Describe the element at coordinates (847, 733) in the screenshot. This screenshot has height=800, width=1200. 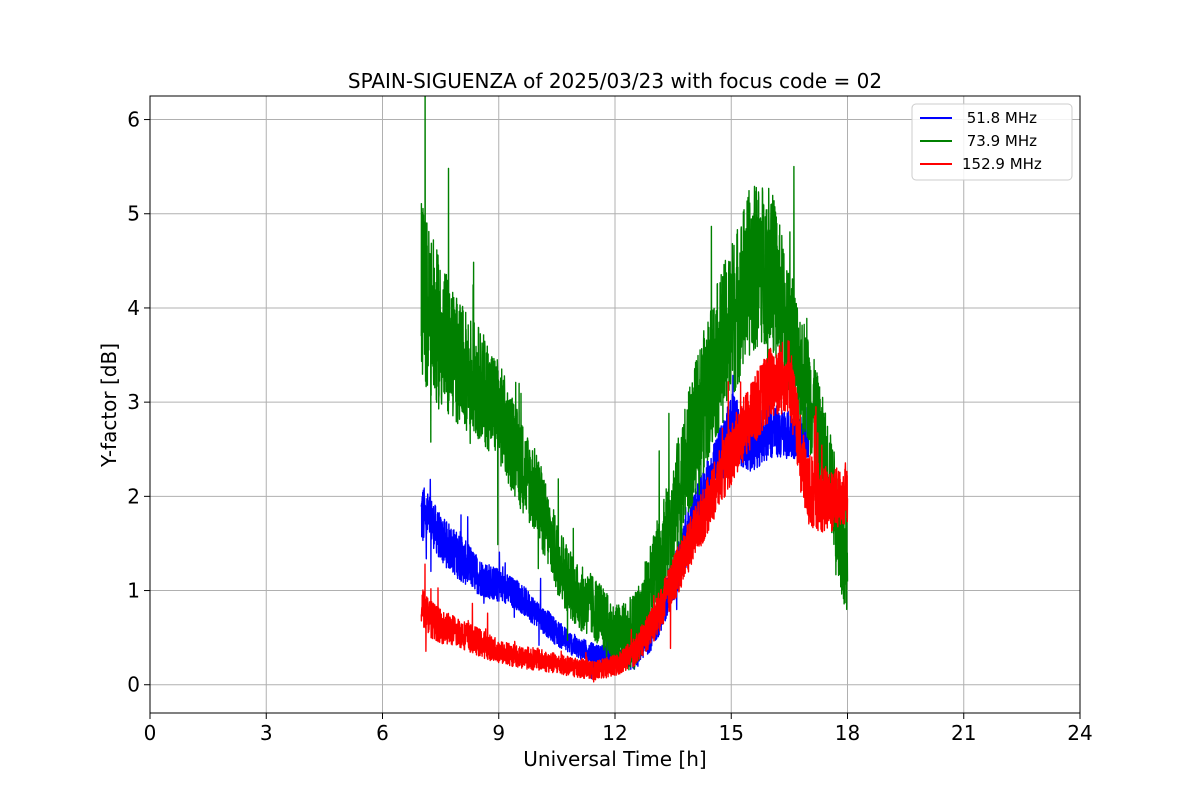
I see `x-tick-label: 18` at that location.